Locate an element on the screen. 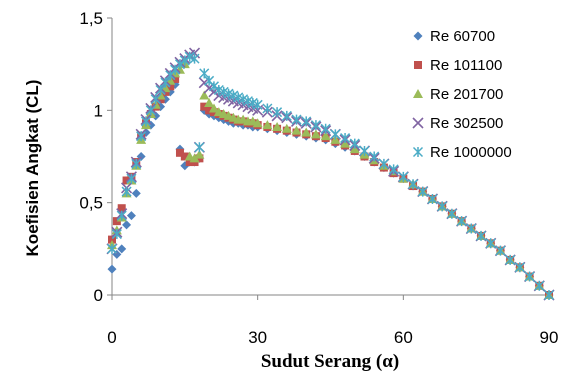 This screenshot has width=569, height=379. legend-item: Re 201700 is located at coordinates (458, 94).